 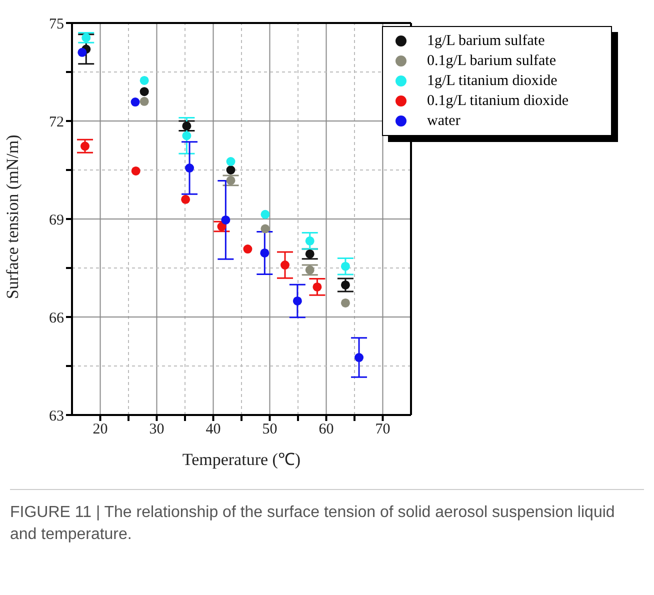 What do you see at coordinates (100, 430) in the screenshot?
I see `x-tick-label: 20` at bounding box center [100, 430].